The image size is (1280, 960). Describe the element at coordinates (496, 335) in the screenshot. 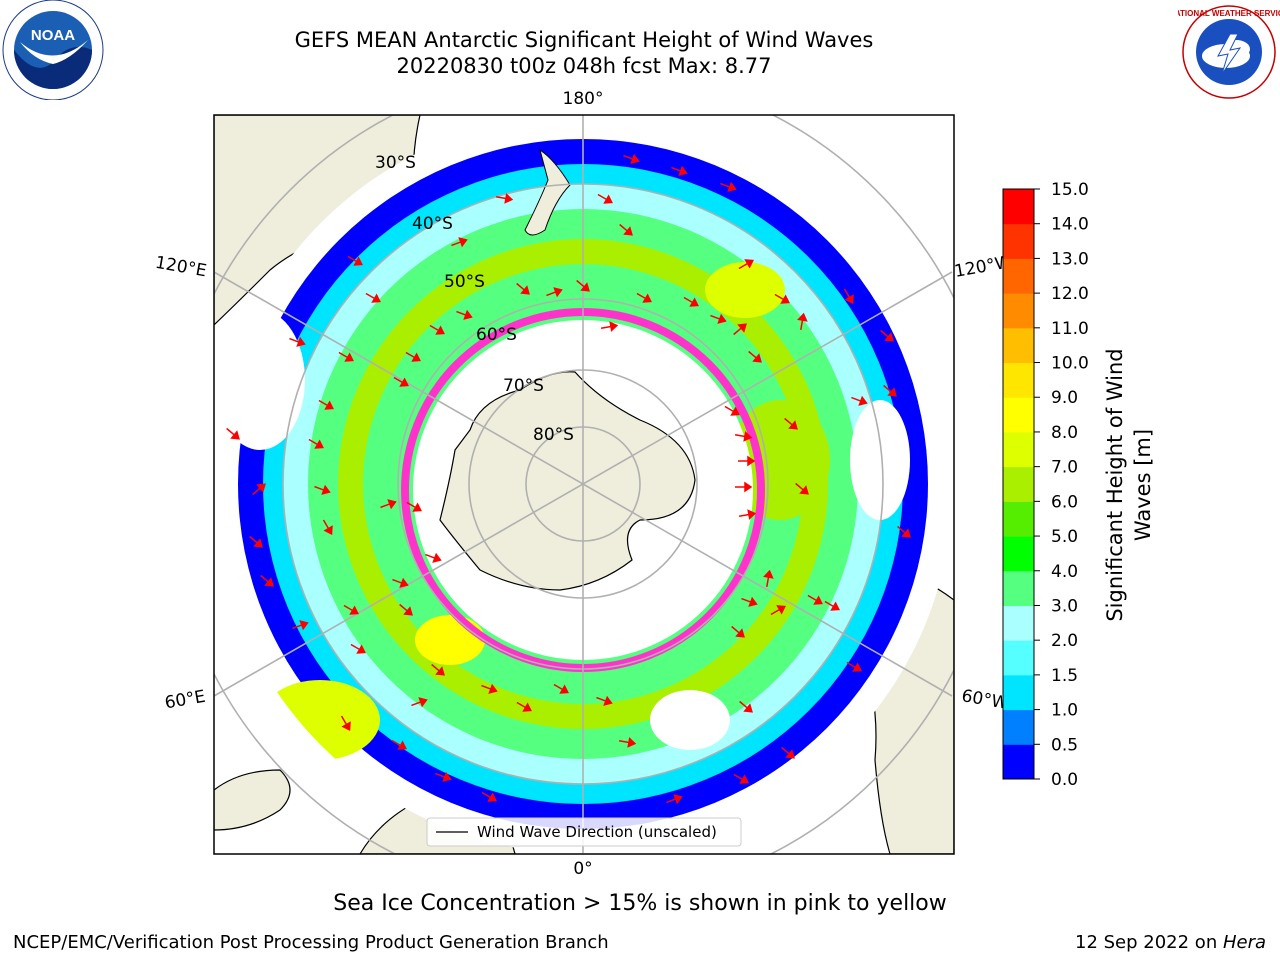

I see `lat-label-60s: 60°S` at that location.